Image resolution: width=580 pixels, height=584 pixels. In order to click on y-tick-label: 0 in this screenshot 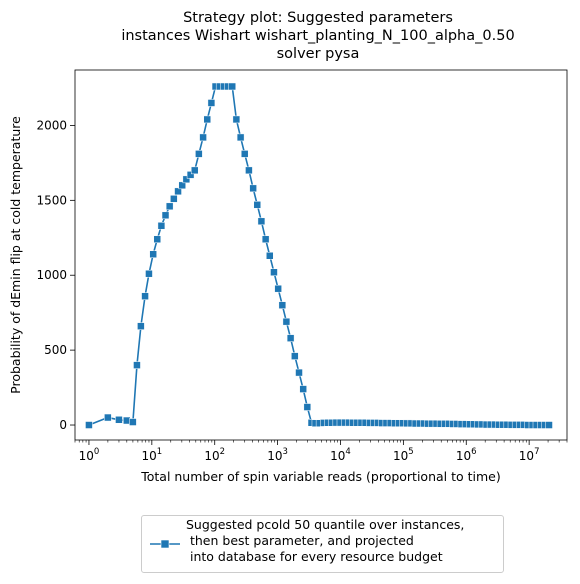, I will do `click(63, 425)`.